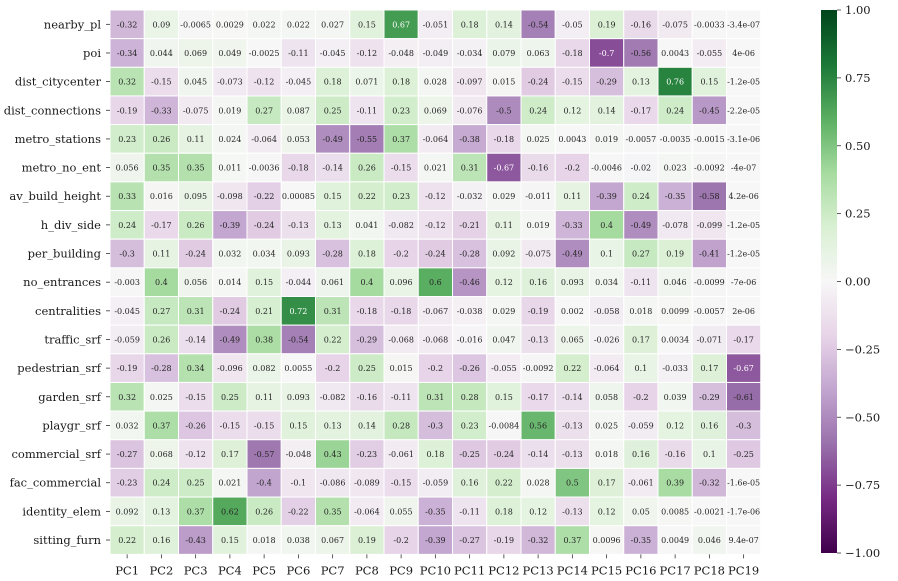 The image size is (898, 581). I want to click on cell-value-label: -0.32, so click(709, 483).